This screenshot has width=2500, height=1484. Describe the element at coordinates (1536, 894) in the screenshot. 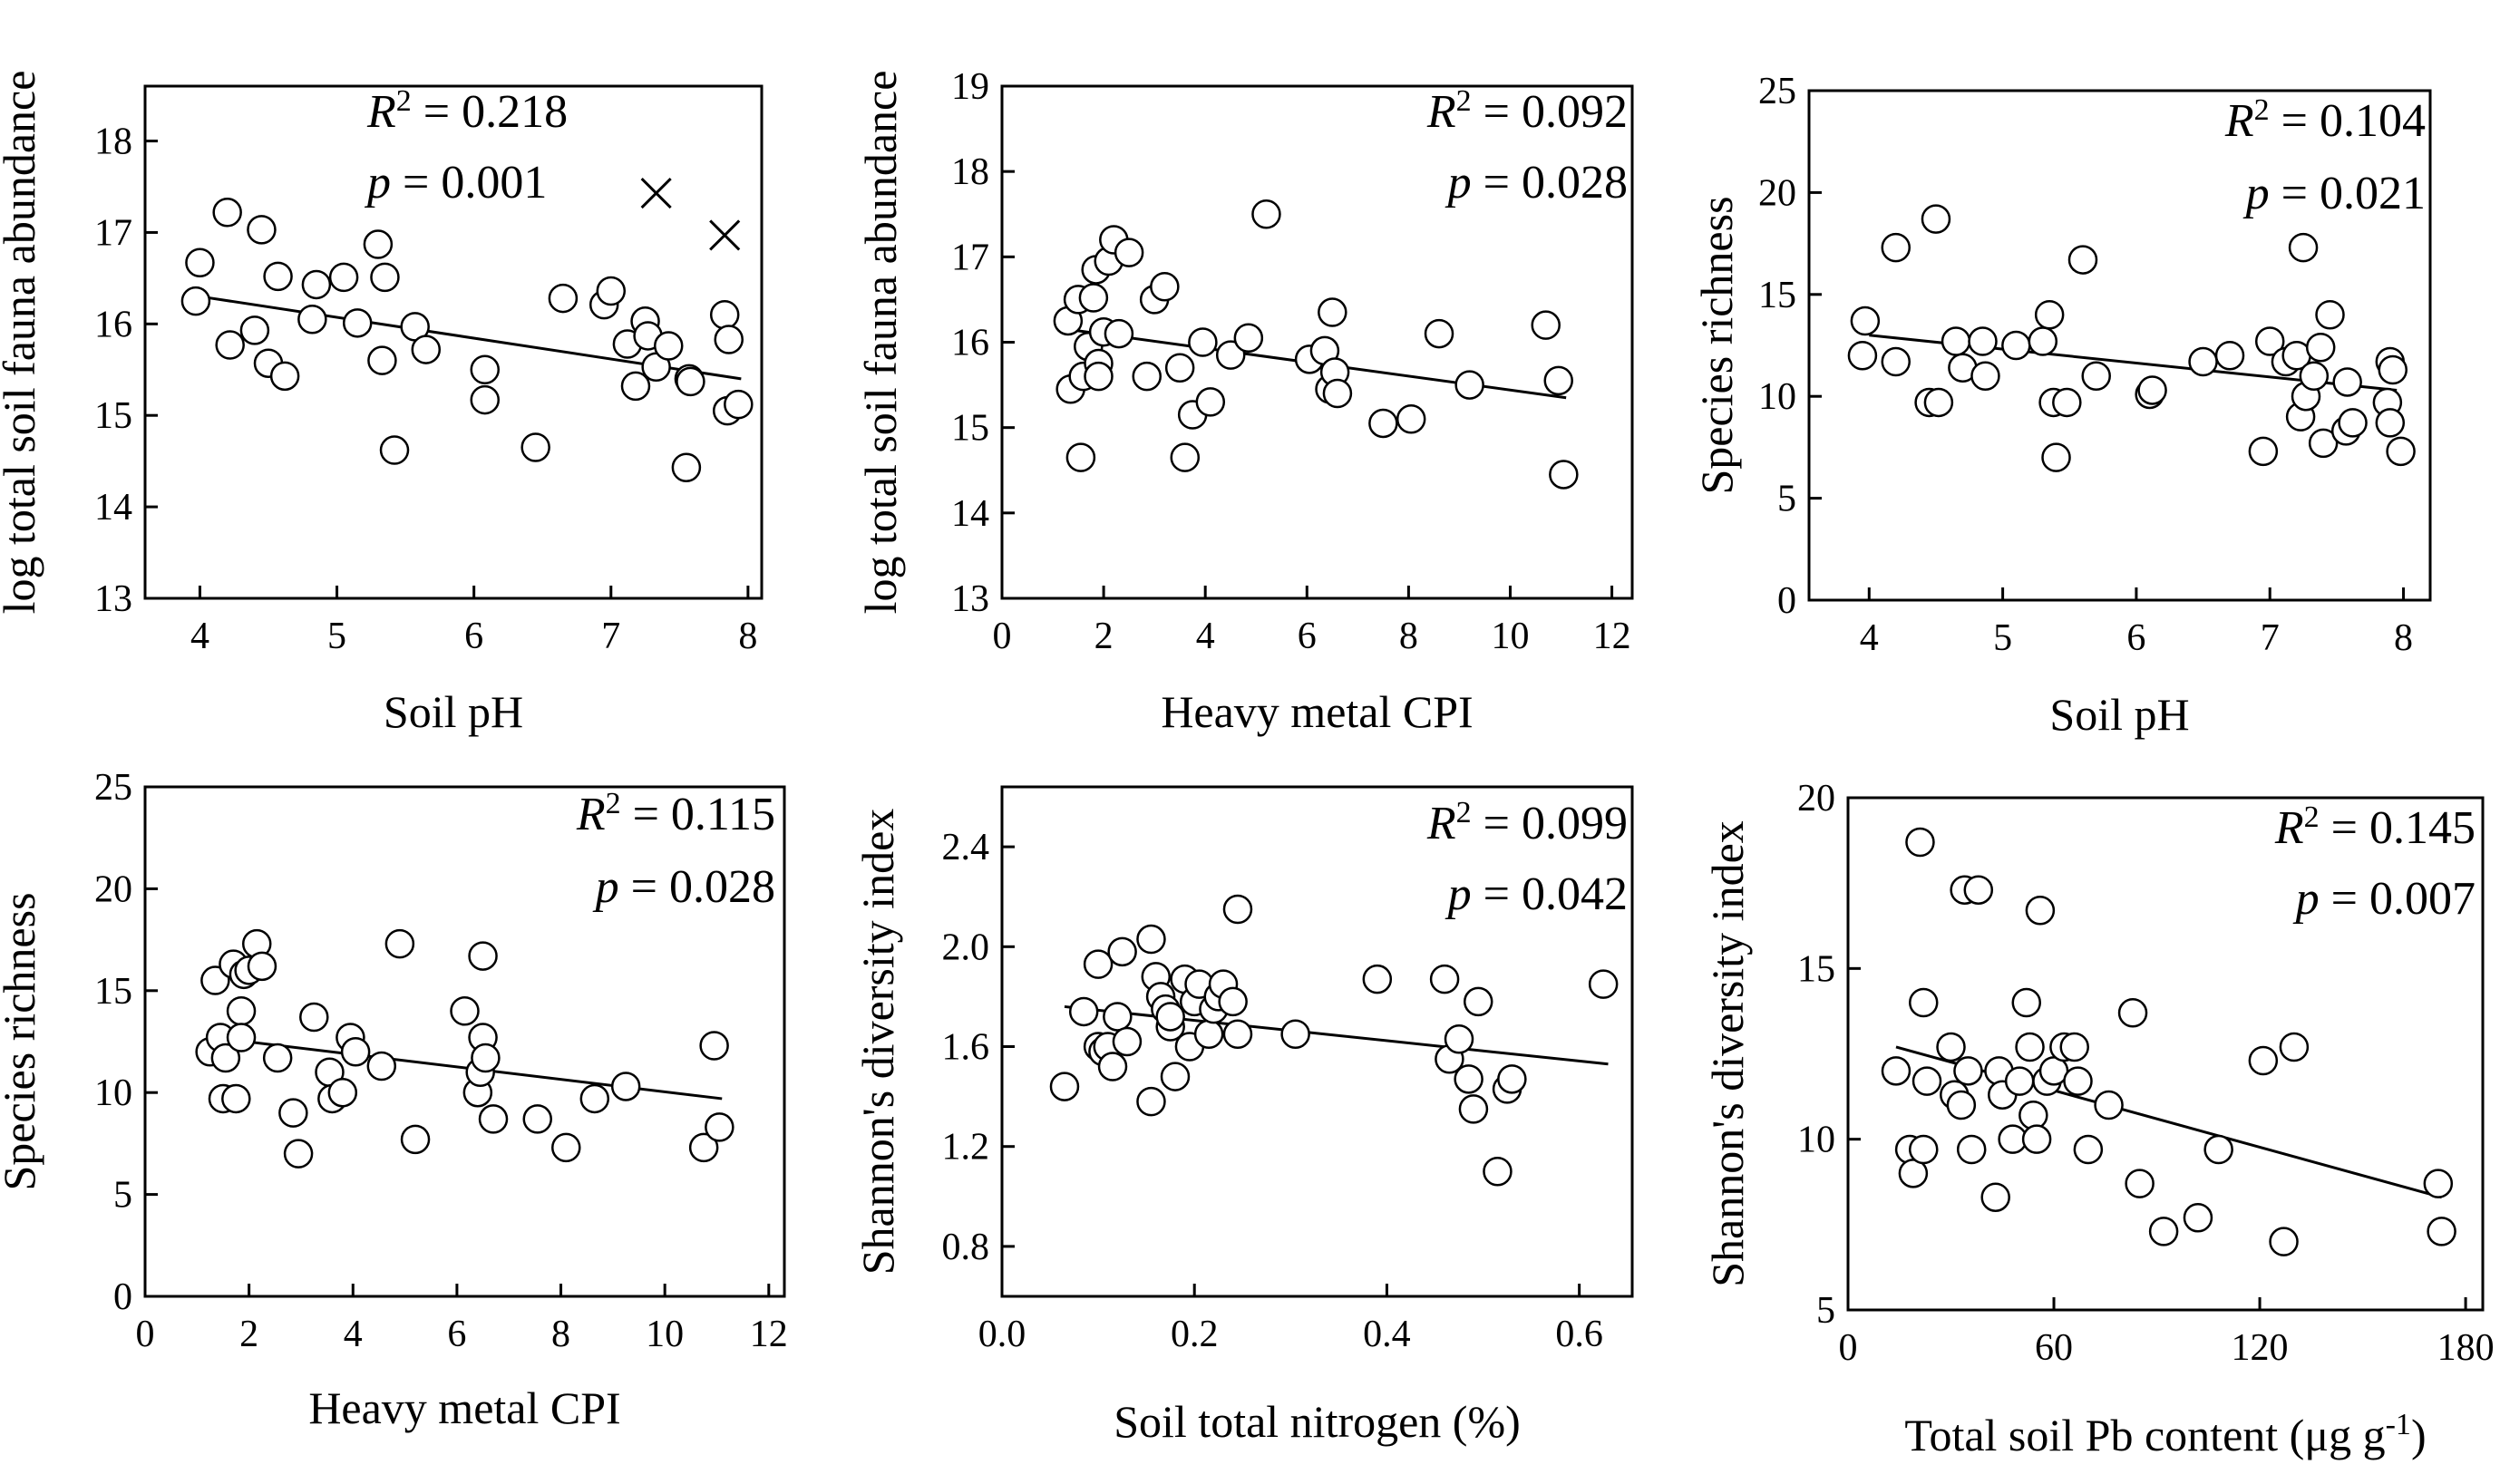

I see `p-value-label: p = 0.042` at that location.